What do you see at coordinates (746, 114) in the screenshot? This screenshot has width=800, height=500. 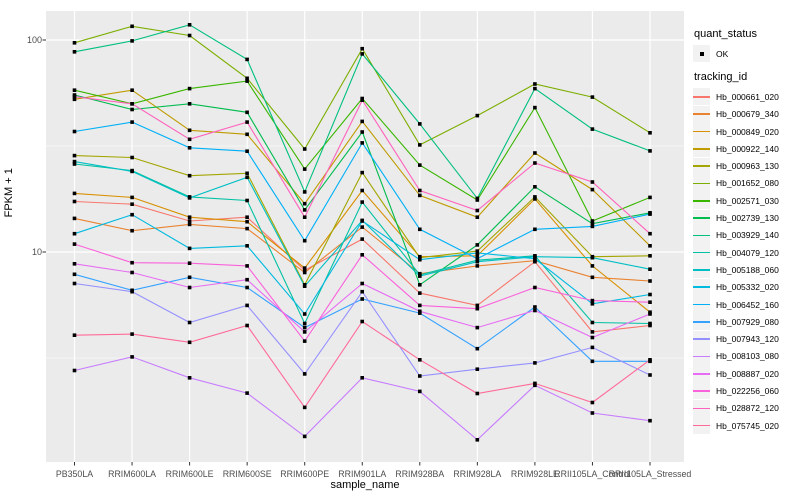 I see `legend-entry: Hb_000679_340` at bounding box center [746, 114].